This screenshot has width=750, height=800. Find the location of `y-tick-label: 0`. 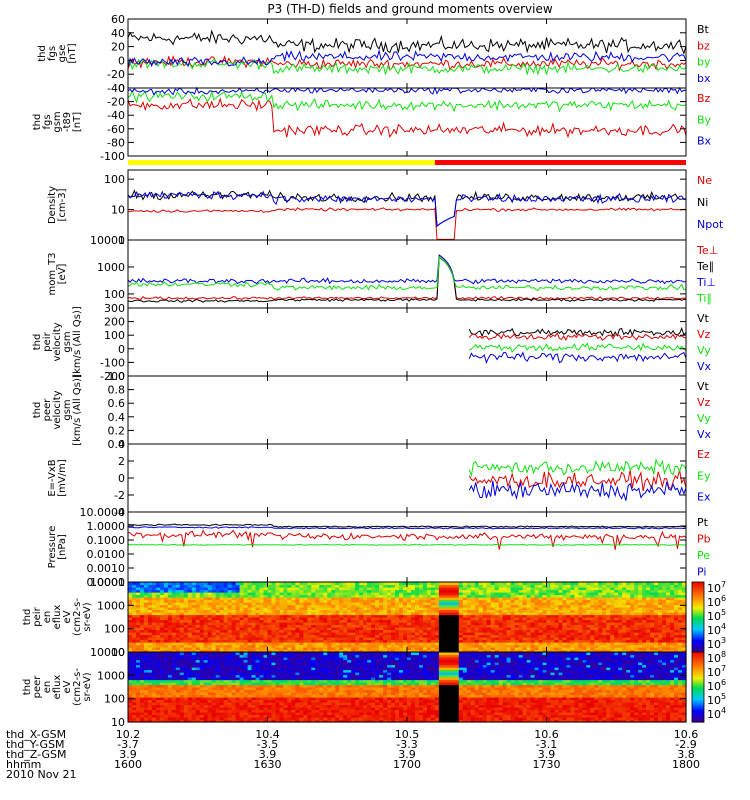

y-tick-label: 0 is located at coordinates (121, 60).